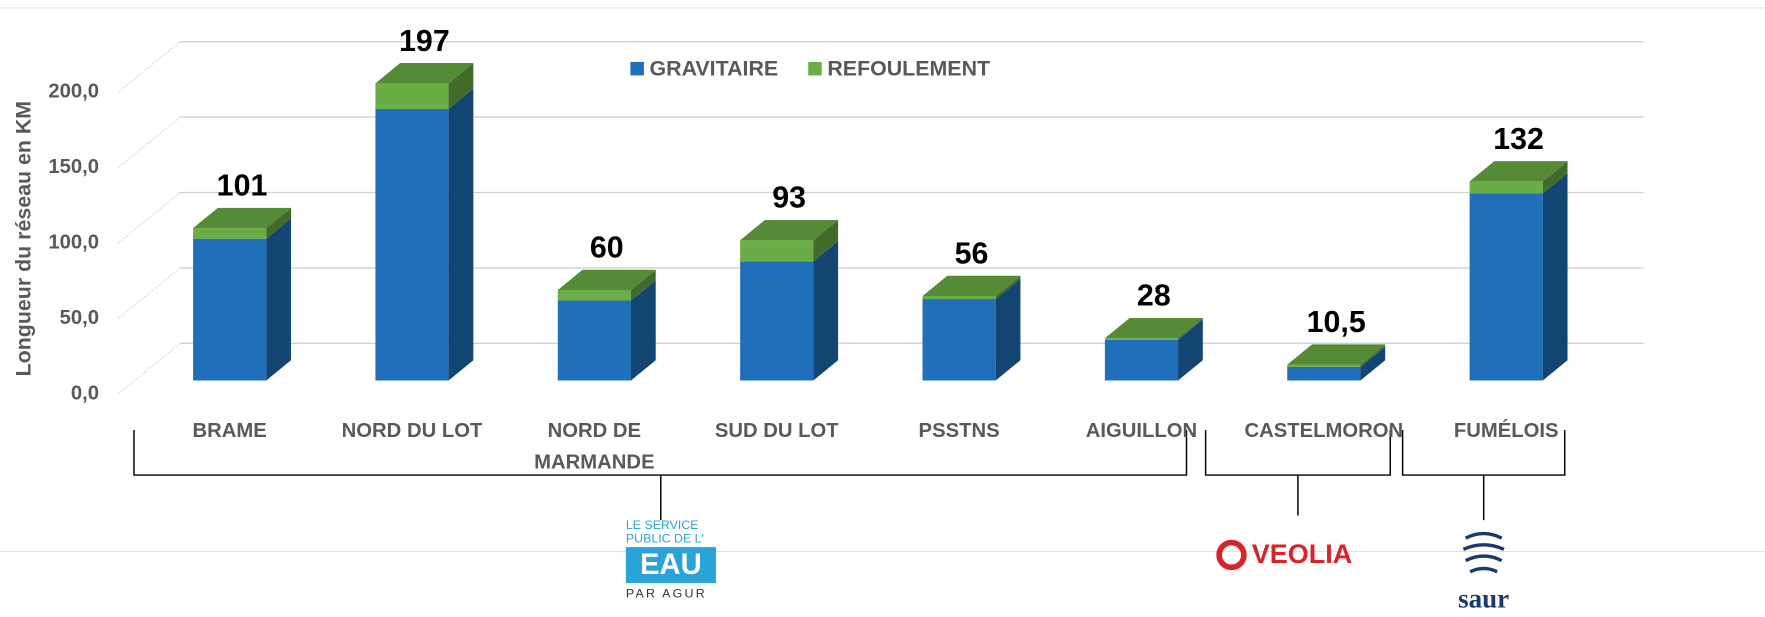  Describe the element at coordinates (714, 68) in the screenshot. I see `legend-label: GRAVITAIRE` at that location.